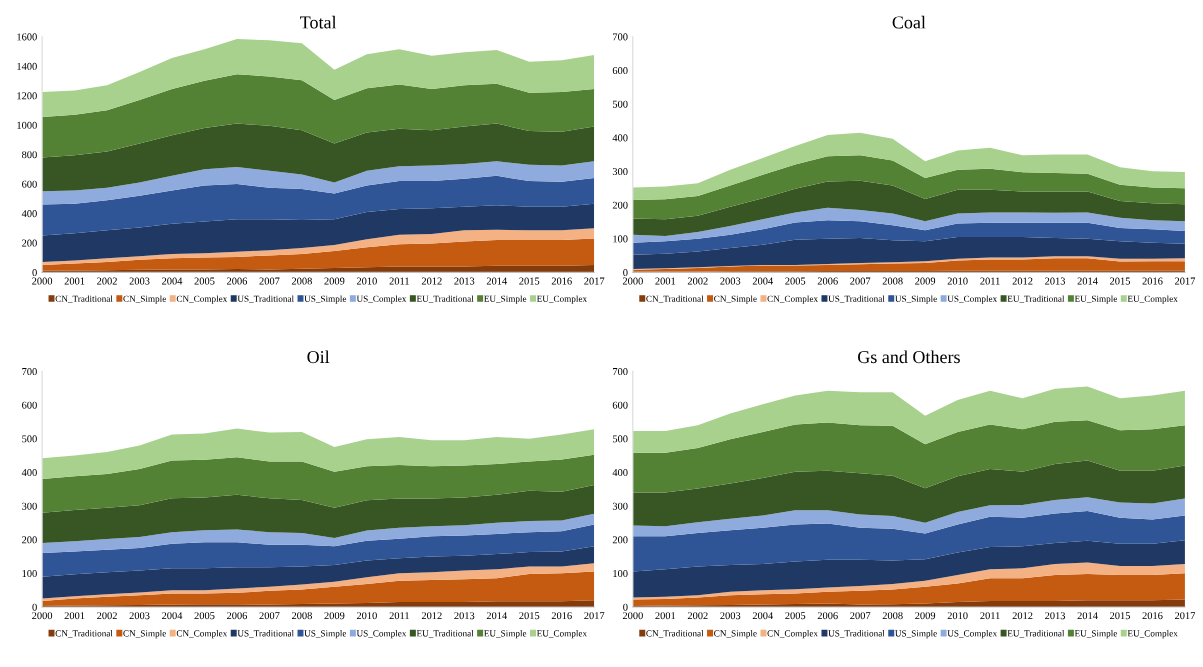  Describe the element at coordinates (29, 372) in the screenshot. I see `y-tick-label: 700` at that location.